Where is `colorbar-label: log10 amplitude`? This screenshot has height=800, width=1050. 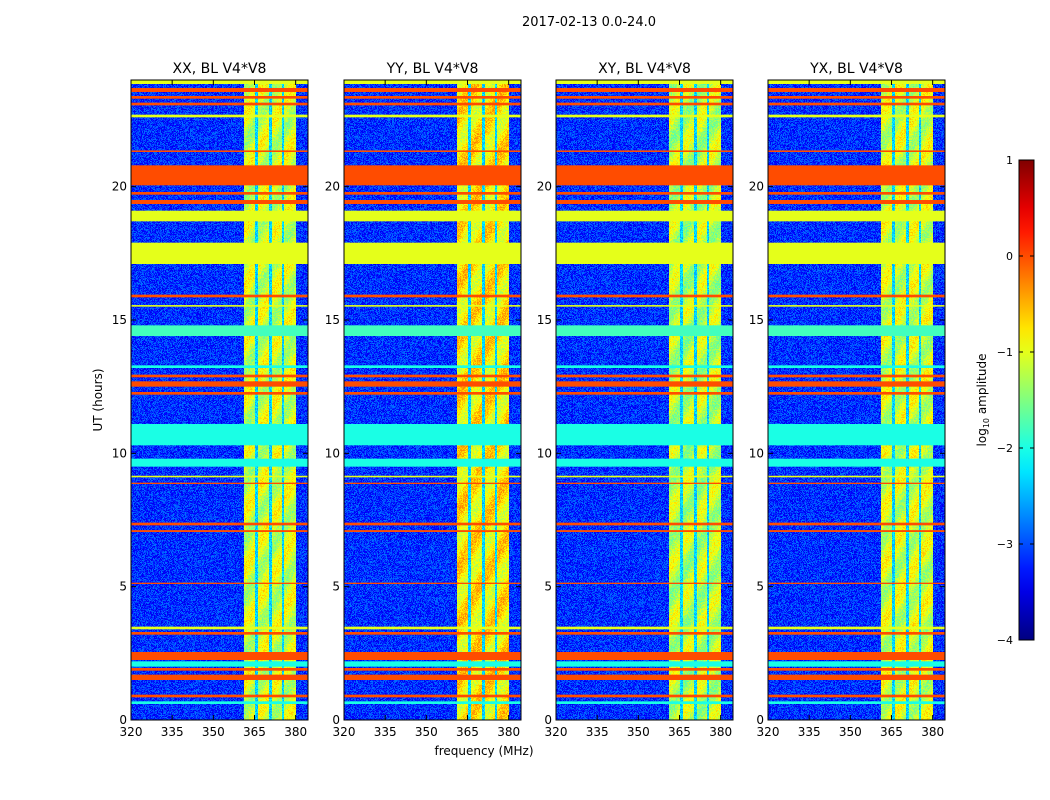 colorbar-label: log10 amplitude is located at coordinates (983, 400).